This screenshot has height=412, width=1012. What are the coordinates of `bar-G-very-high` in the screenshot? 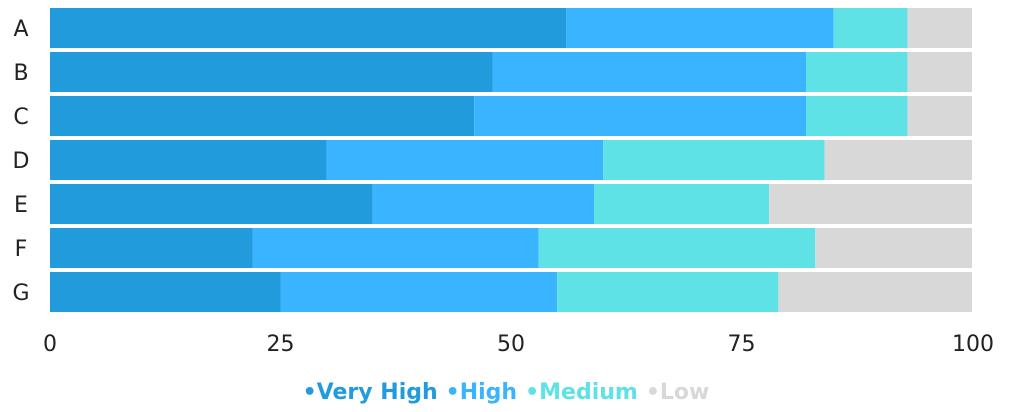 It's located at (165, 292).